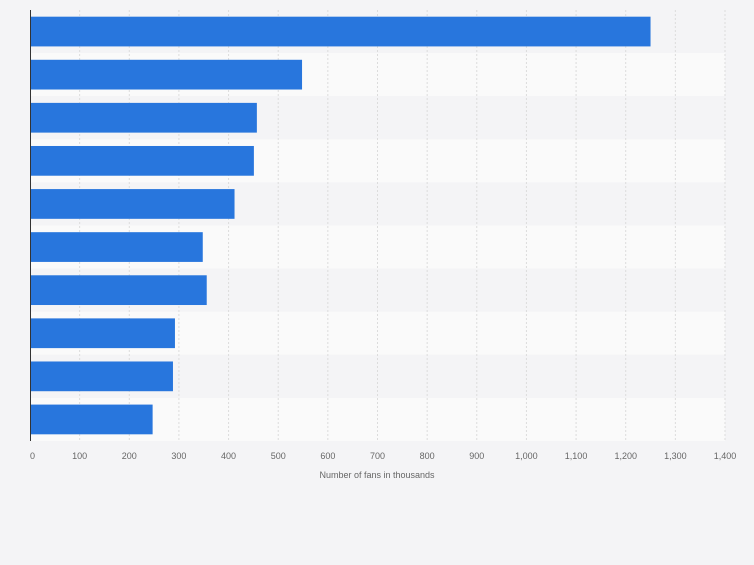 This screenshot has height=565, width=754. I want to click on x-tick-label: 800, so click(427, 456).